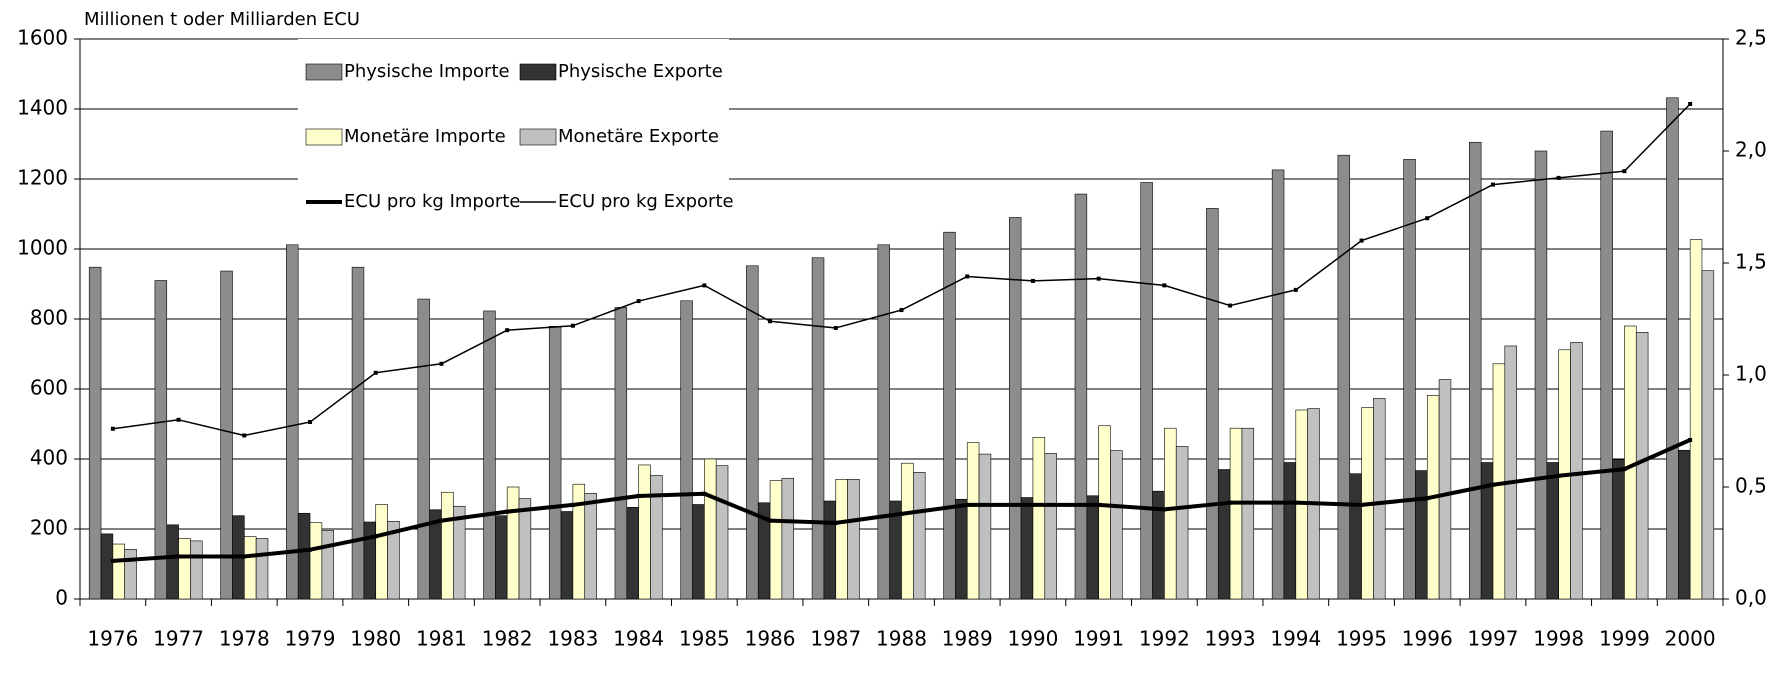  What do you see at coordinates (1751, 486) in the screenshot?
I see `y2-tick-label: 0,5` at bounding box center [1751, 486].